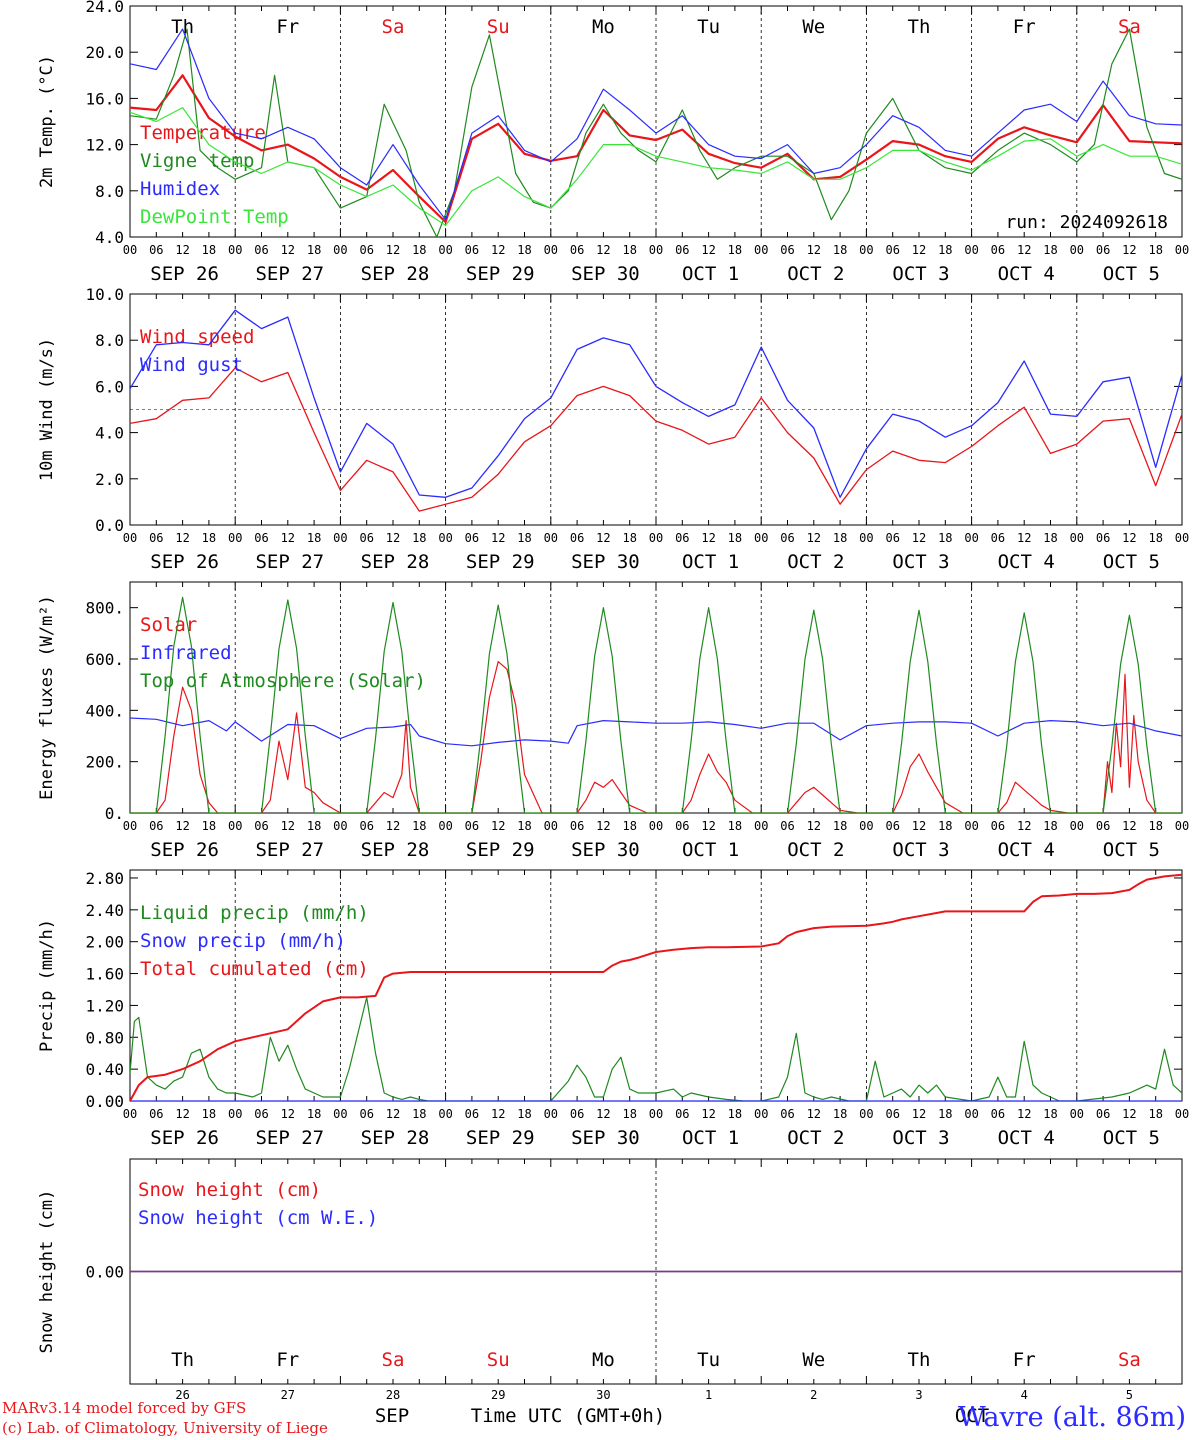 The image size is (1194, 1440). Describe the element at coordinates (191, 365) in the screenshot. I see `legend-entry: Wind gust` at that location.